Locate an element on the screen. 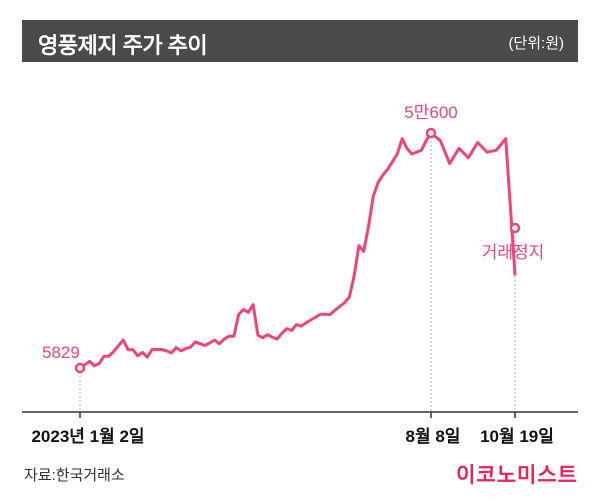 The image size is (600, 502). chart-title: 영풍제지 주가 추이 is located at coordinates (123, 45).